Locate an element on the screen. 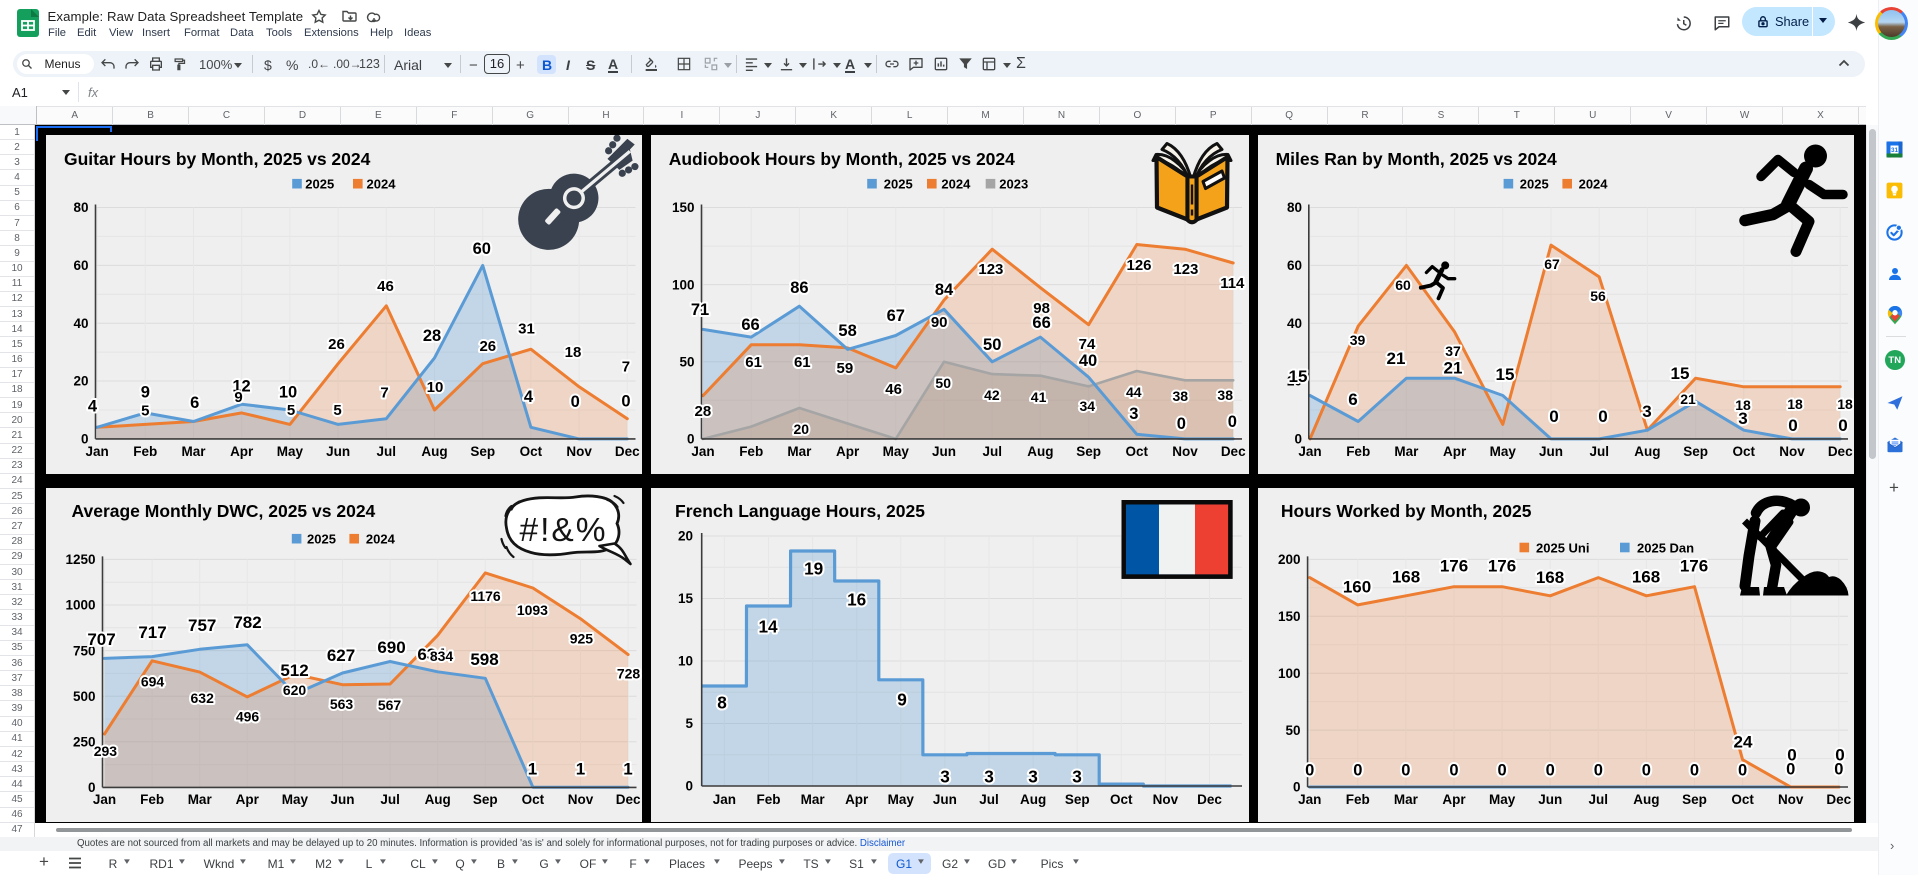 Image resolution: width=1918 pixels, height=875 pixels. svg-text: 7 is located at coordinates (384, 392).